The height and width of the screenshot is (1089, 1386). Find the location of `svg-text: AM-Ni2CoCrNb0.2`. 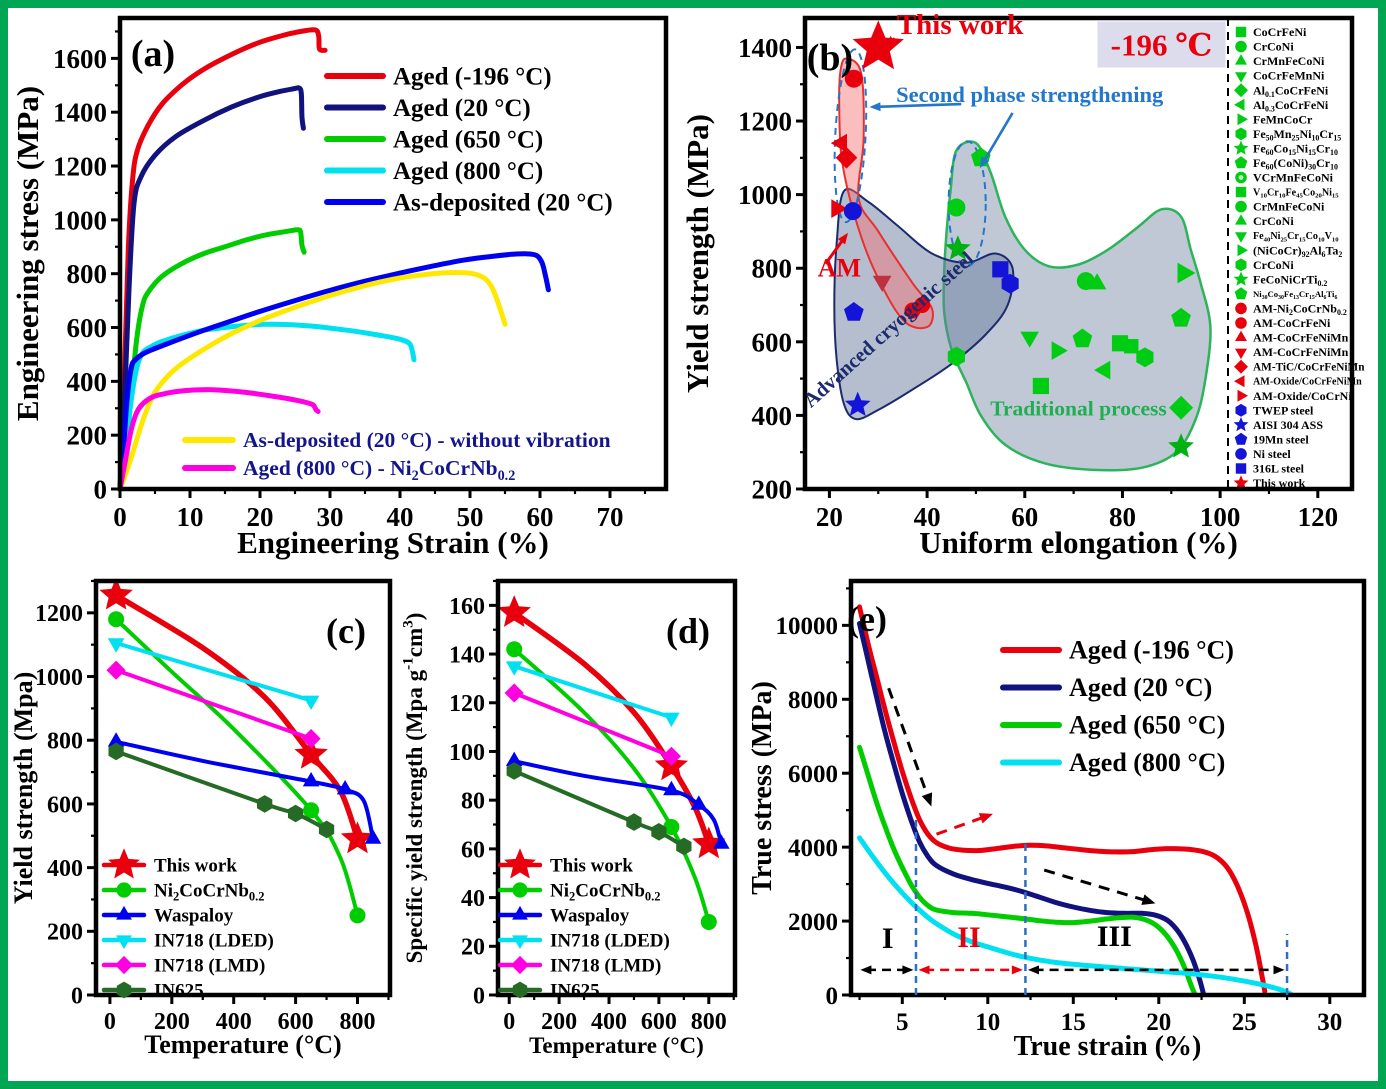

svg-text: AM-Ni2CoCrNb0.2 is located at coordinates (1300, 310).